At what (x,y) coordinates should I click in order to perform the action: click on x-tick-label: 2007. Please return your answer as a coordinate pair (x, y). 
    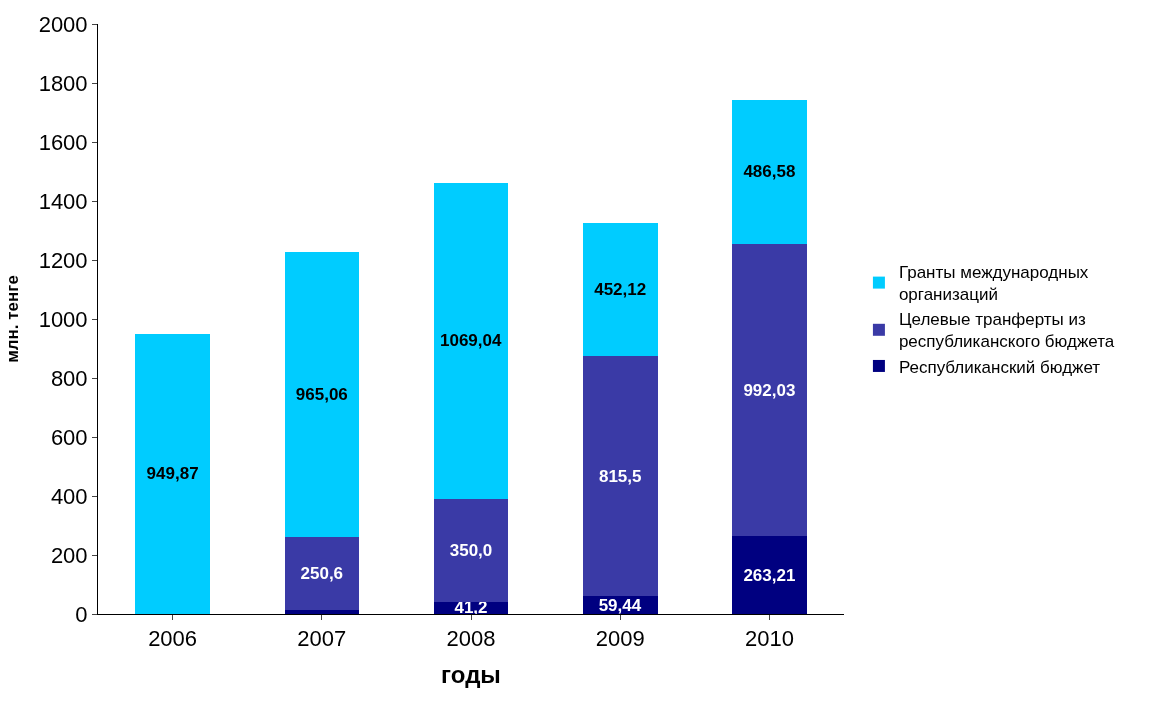
    Looking at the image, I should click on (322, 639).